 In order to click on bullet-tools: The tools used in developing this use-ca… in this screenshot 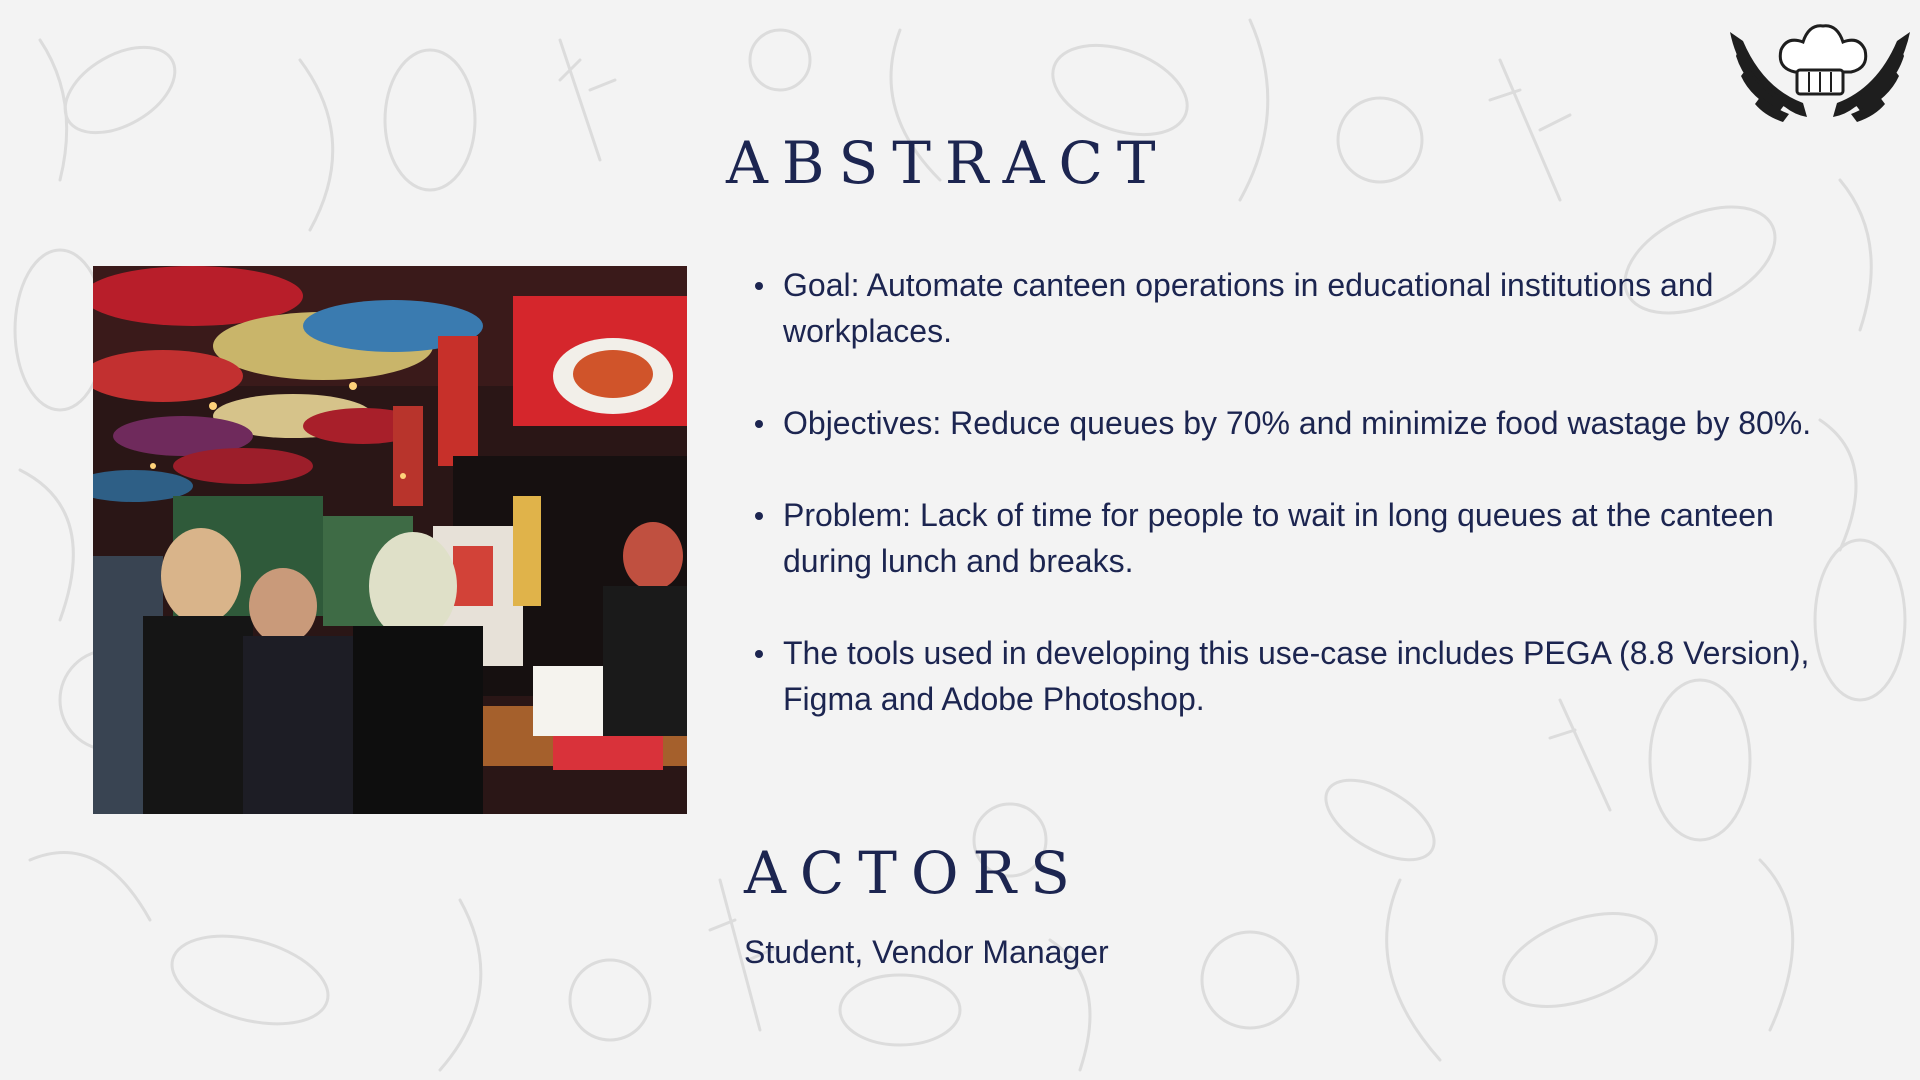, I will do `click(1302, 676)`.